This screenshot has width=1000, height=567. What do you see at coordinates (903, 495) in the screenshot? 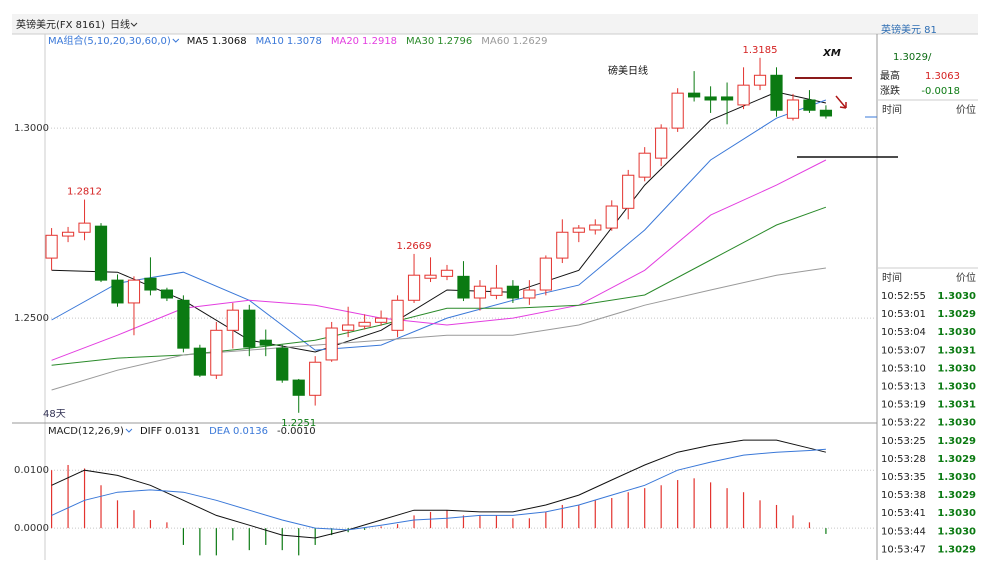
I see `trade-time: 10:53:38` at bounding box center [903, 495].